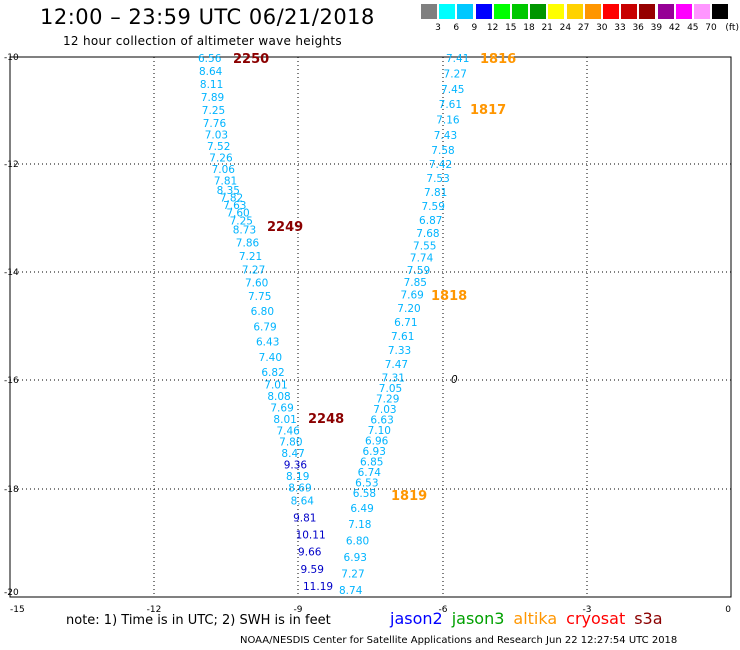 Image resolution: width=740 pixels, height=650 pixels. I want to click on wave-height-value: 8.35, so click(228, 191).